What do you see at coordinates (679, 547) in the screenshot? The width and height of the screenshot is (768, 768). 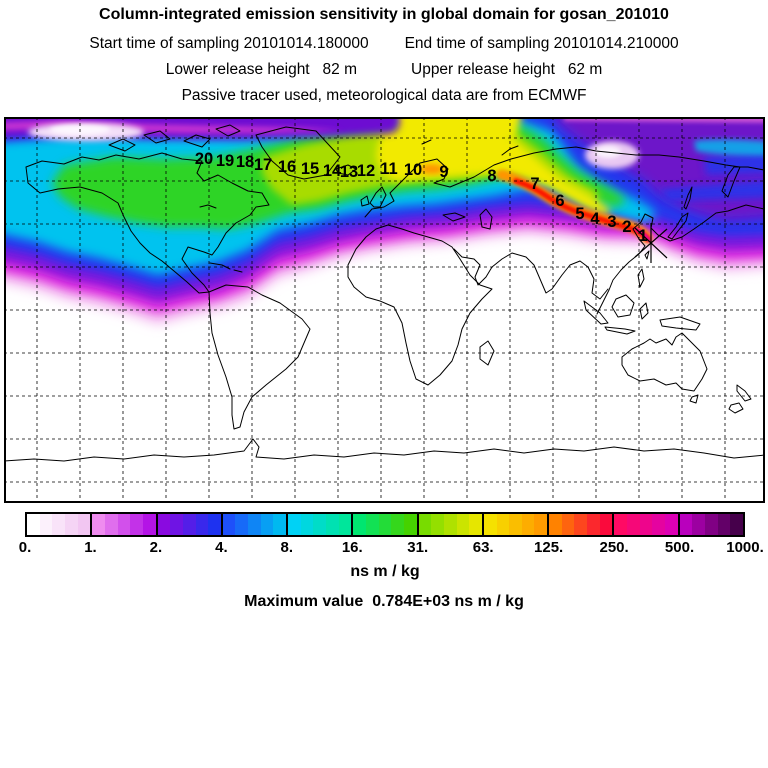 I see `colorbar-tick-label: 500.` at bounding box center [679, 547].